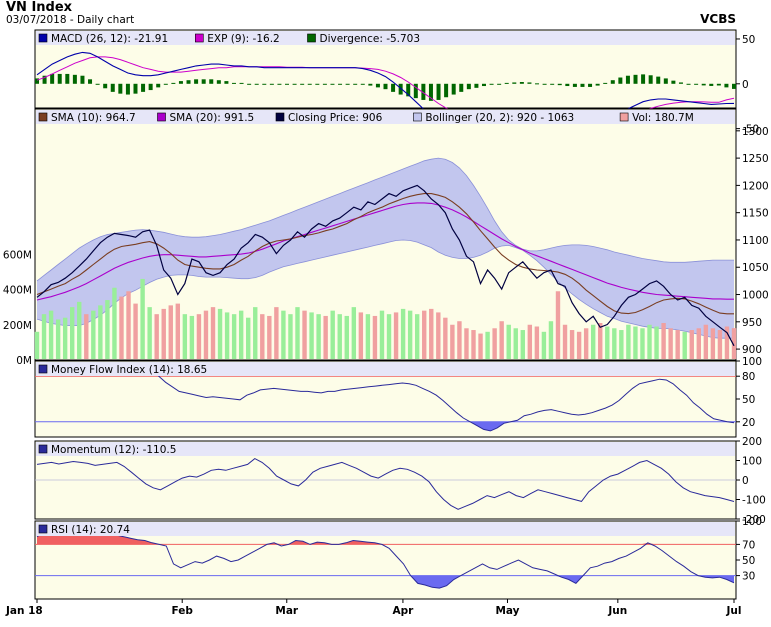  What do you see at coordinates (17, 326) in the screenshot?
I see `volume-y-tick-label: 200M` at bounding box center [17, 326].